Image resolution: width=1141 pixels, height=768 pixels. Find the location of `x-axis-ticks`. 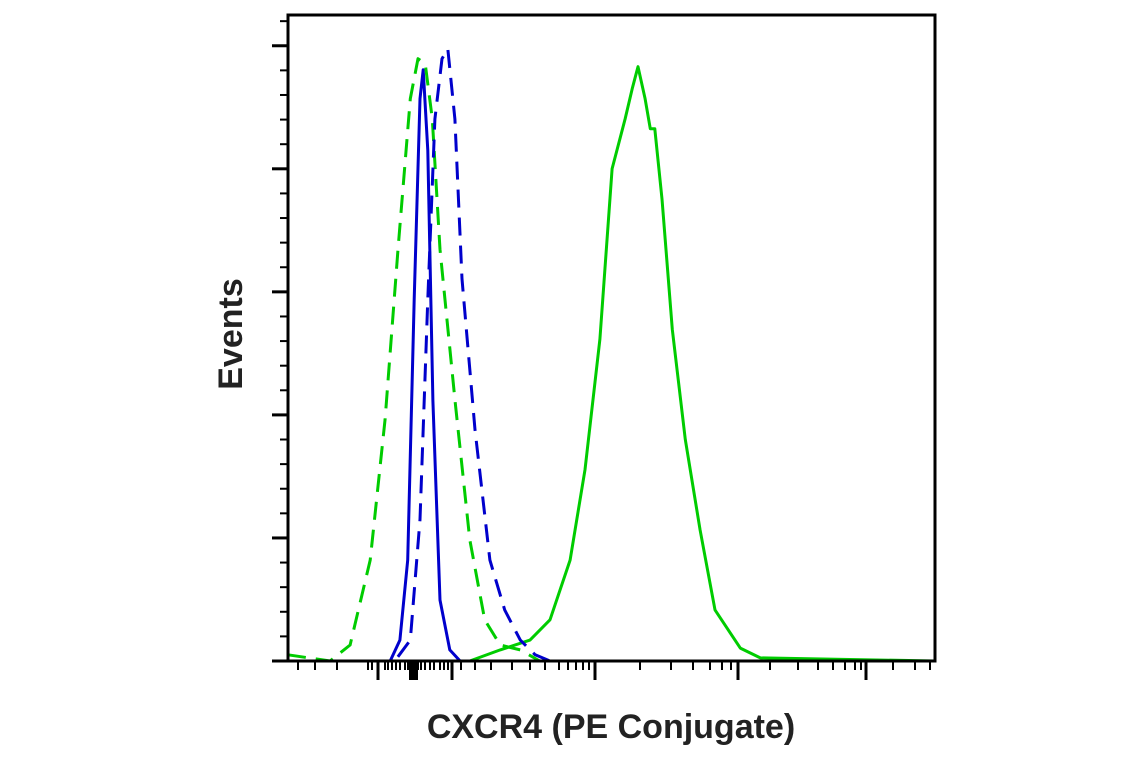

x-axis-ticks is located at coordinates (614, 670).